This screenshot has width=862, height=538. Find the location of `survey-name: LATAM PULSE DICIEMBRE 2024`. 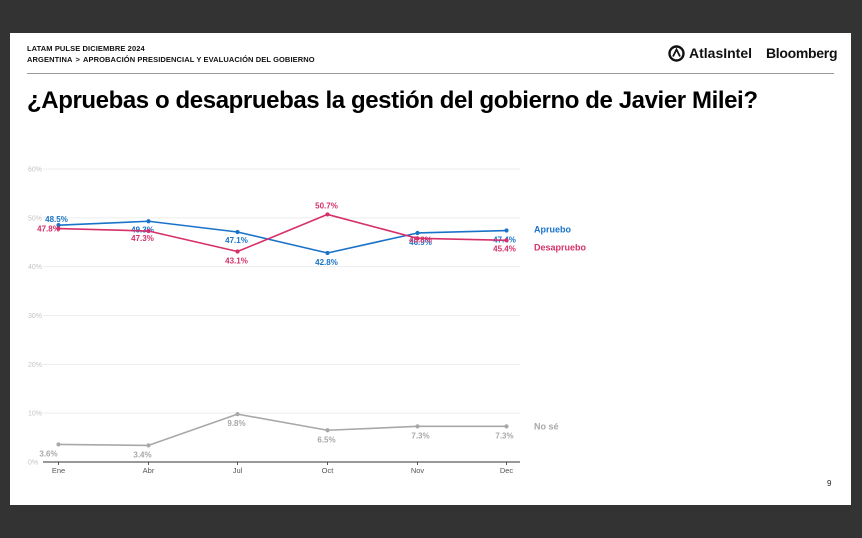

survey-name: LATAM PULSE DICIEMBRE 2024 is located at coordinates (86, 48).